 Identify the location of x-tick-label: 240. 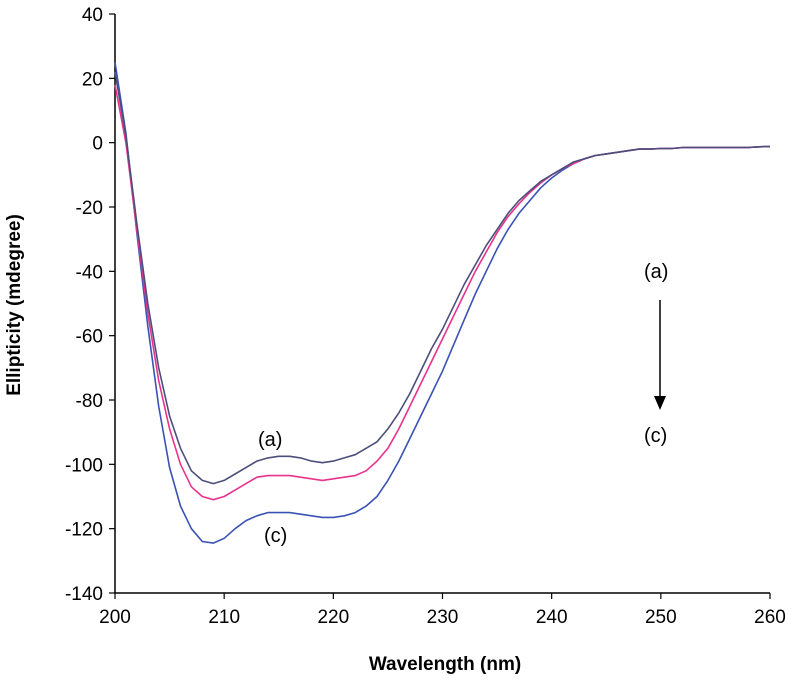
(552, 617).